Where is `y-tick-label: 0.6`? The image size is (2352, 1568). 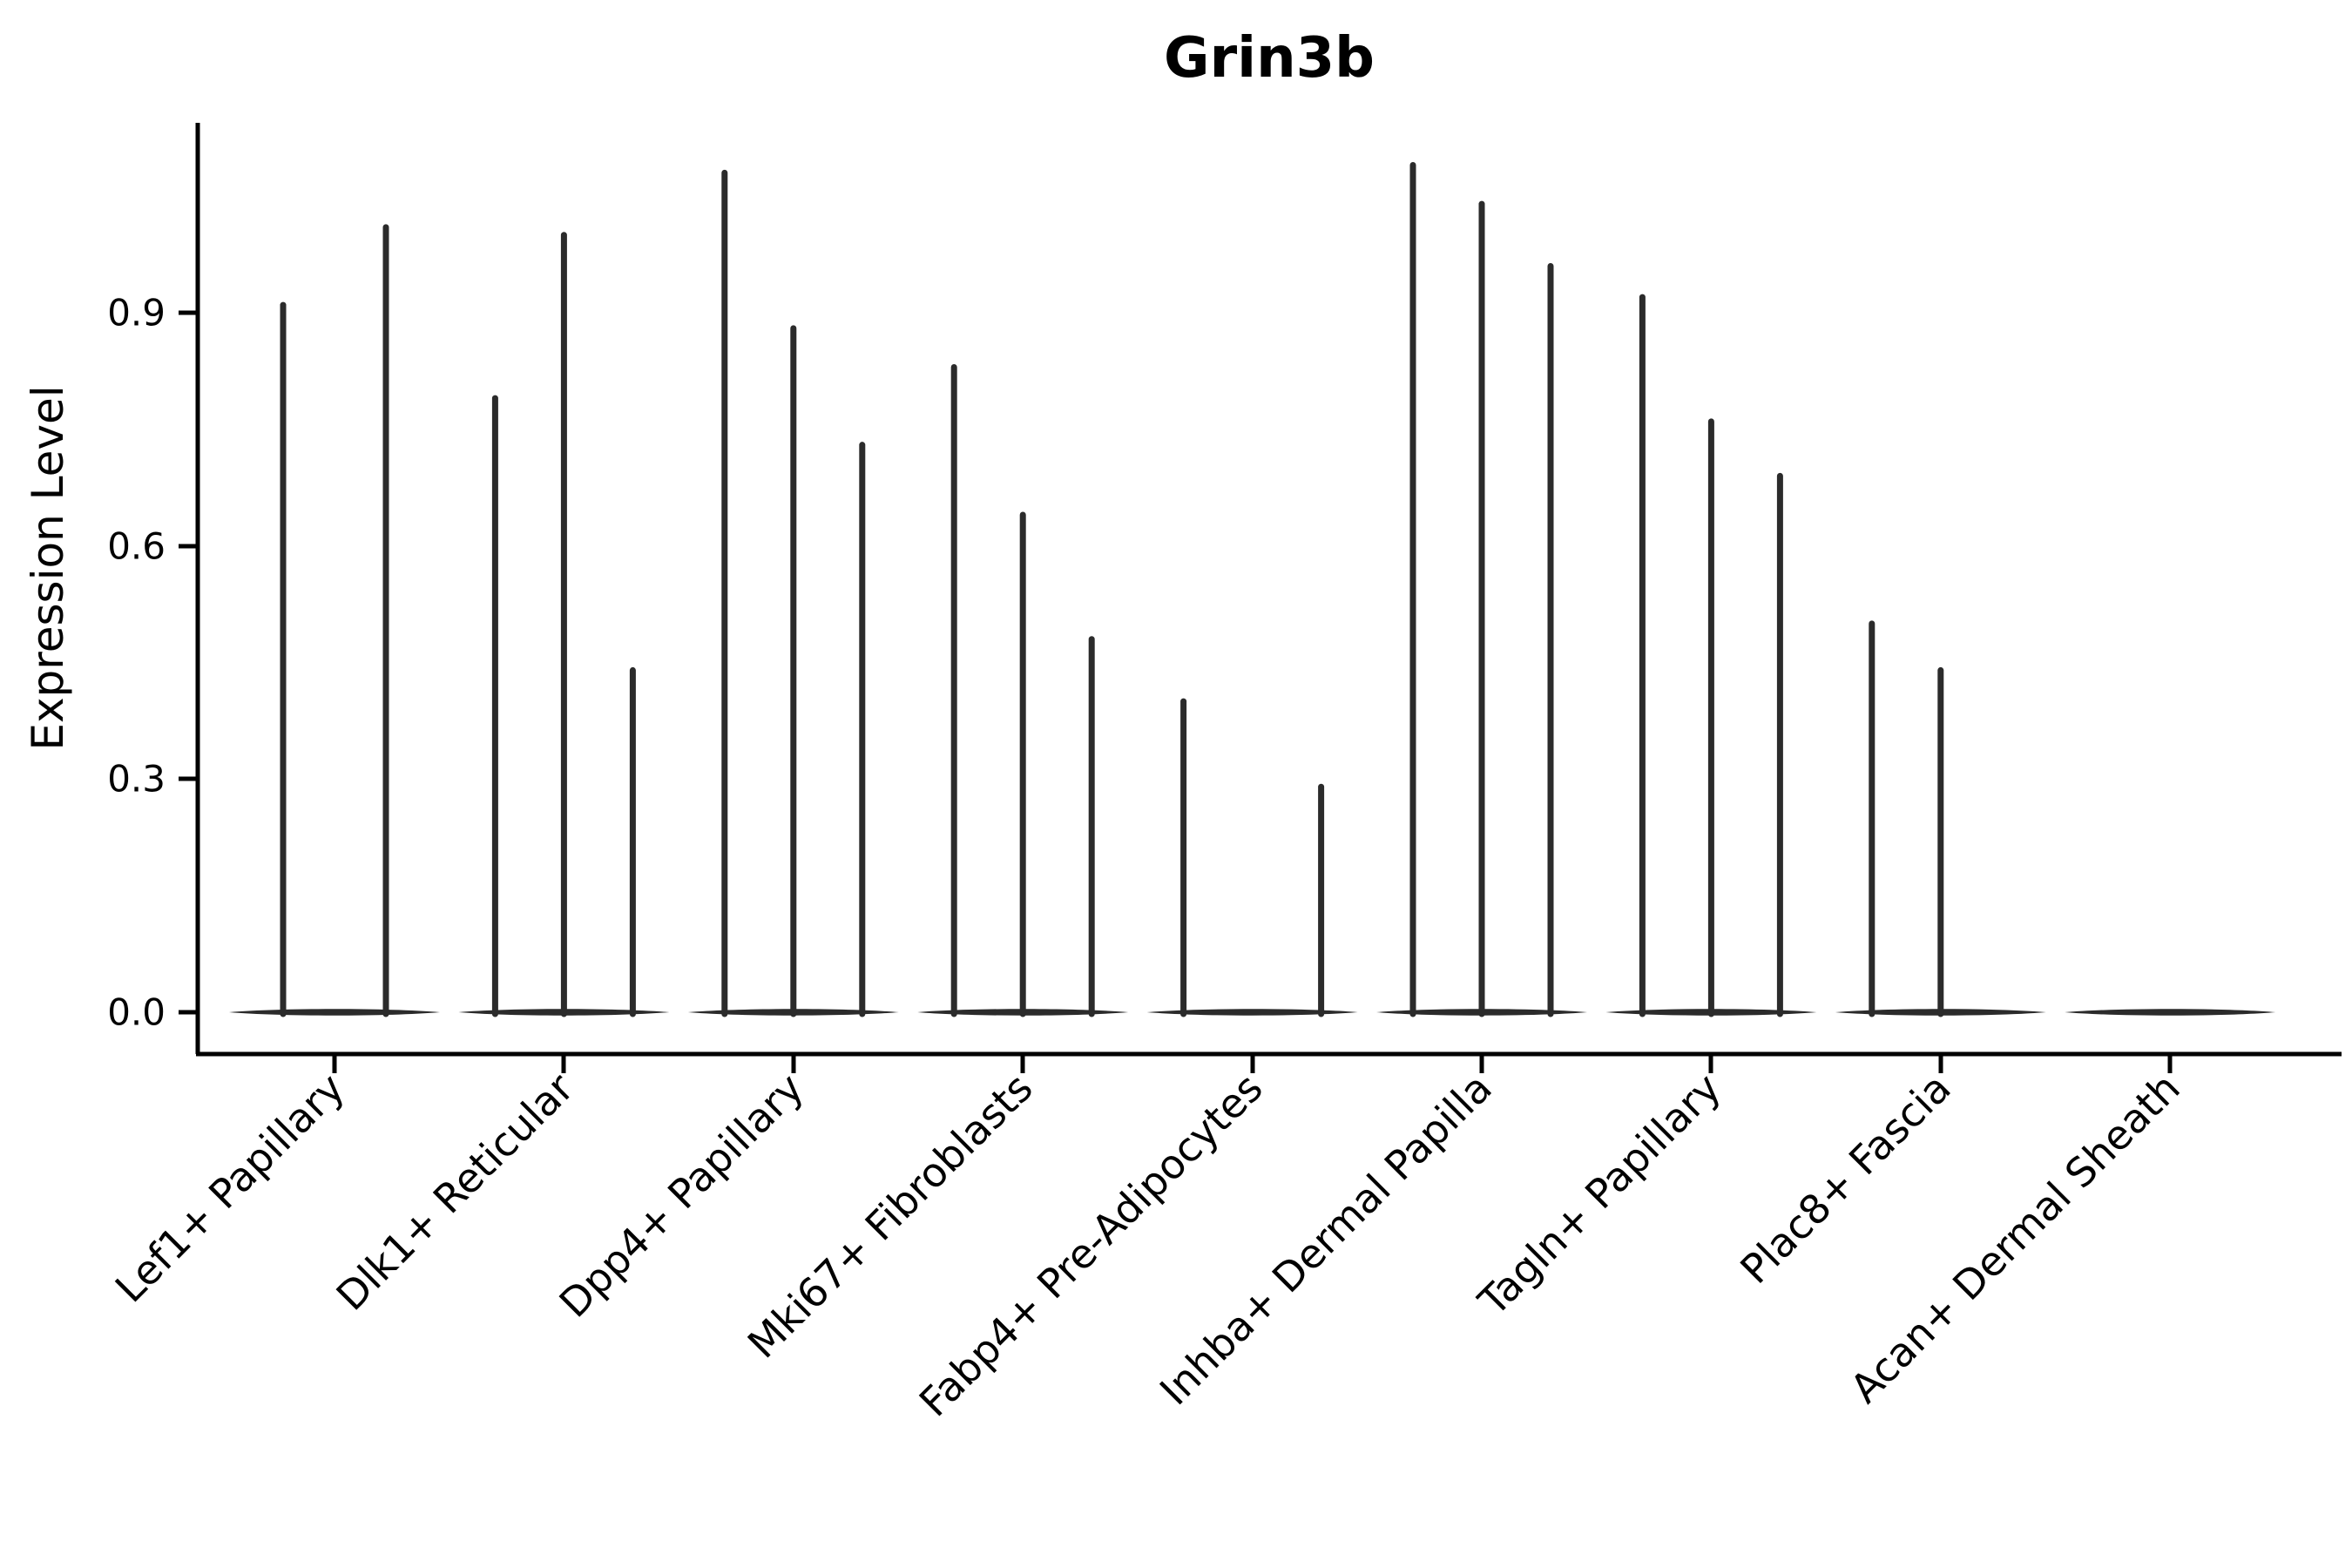
y-tick-label: 0.6 is located at coordinates (136, 546).